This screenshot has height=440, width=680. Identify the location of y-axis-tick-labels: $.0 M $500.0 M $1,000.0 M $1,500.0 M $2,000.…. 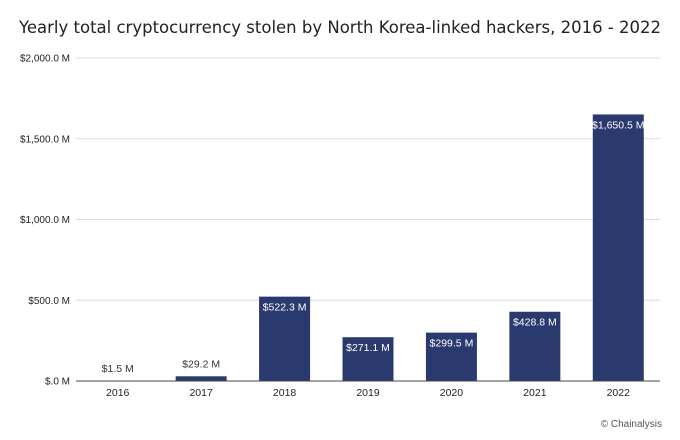
(45, 221).